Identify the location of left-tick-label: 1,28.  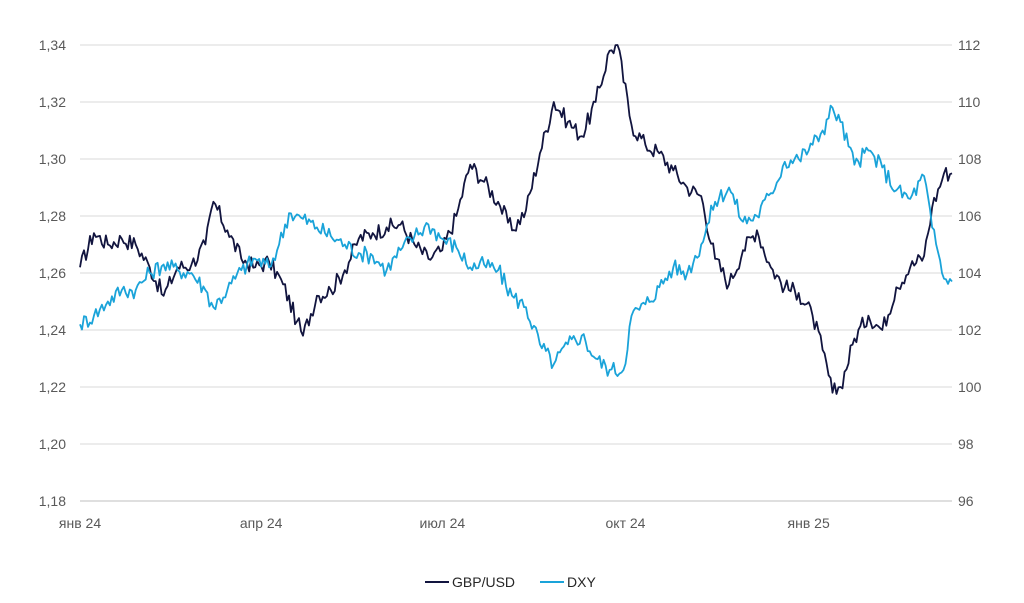
(52, 216).